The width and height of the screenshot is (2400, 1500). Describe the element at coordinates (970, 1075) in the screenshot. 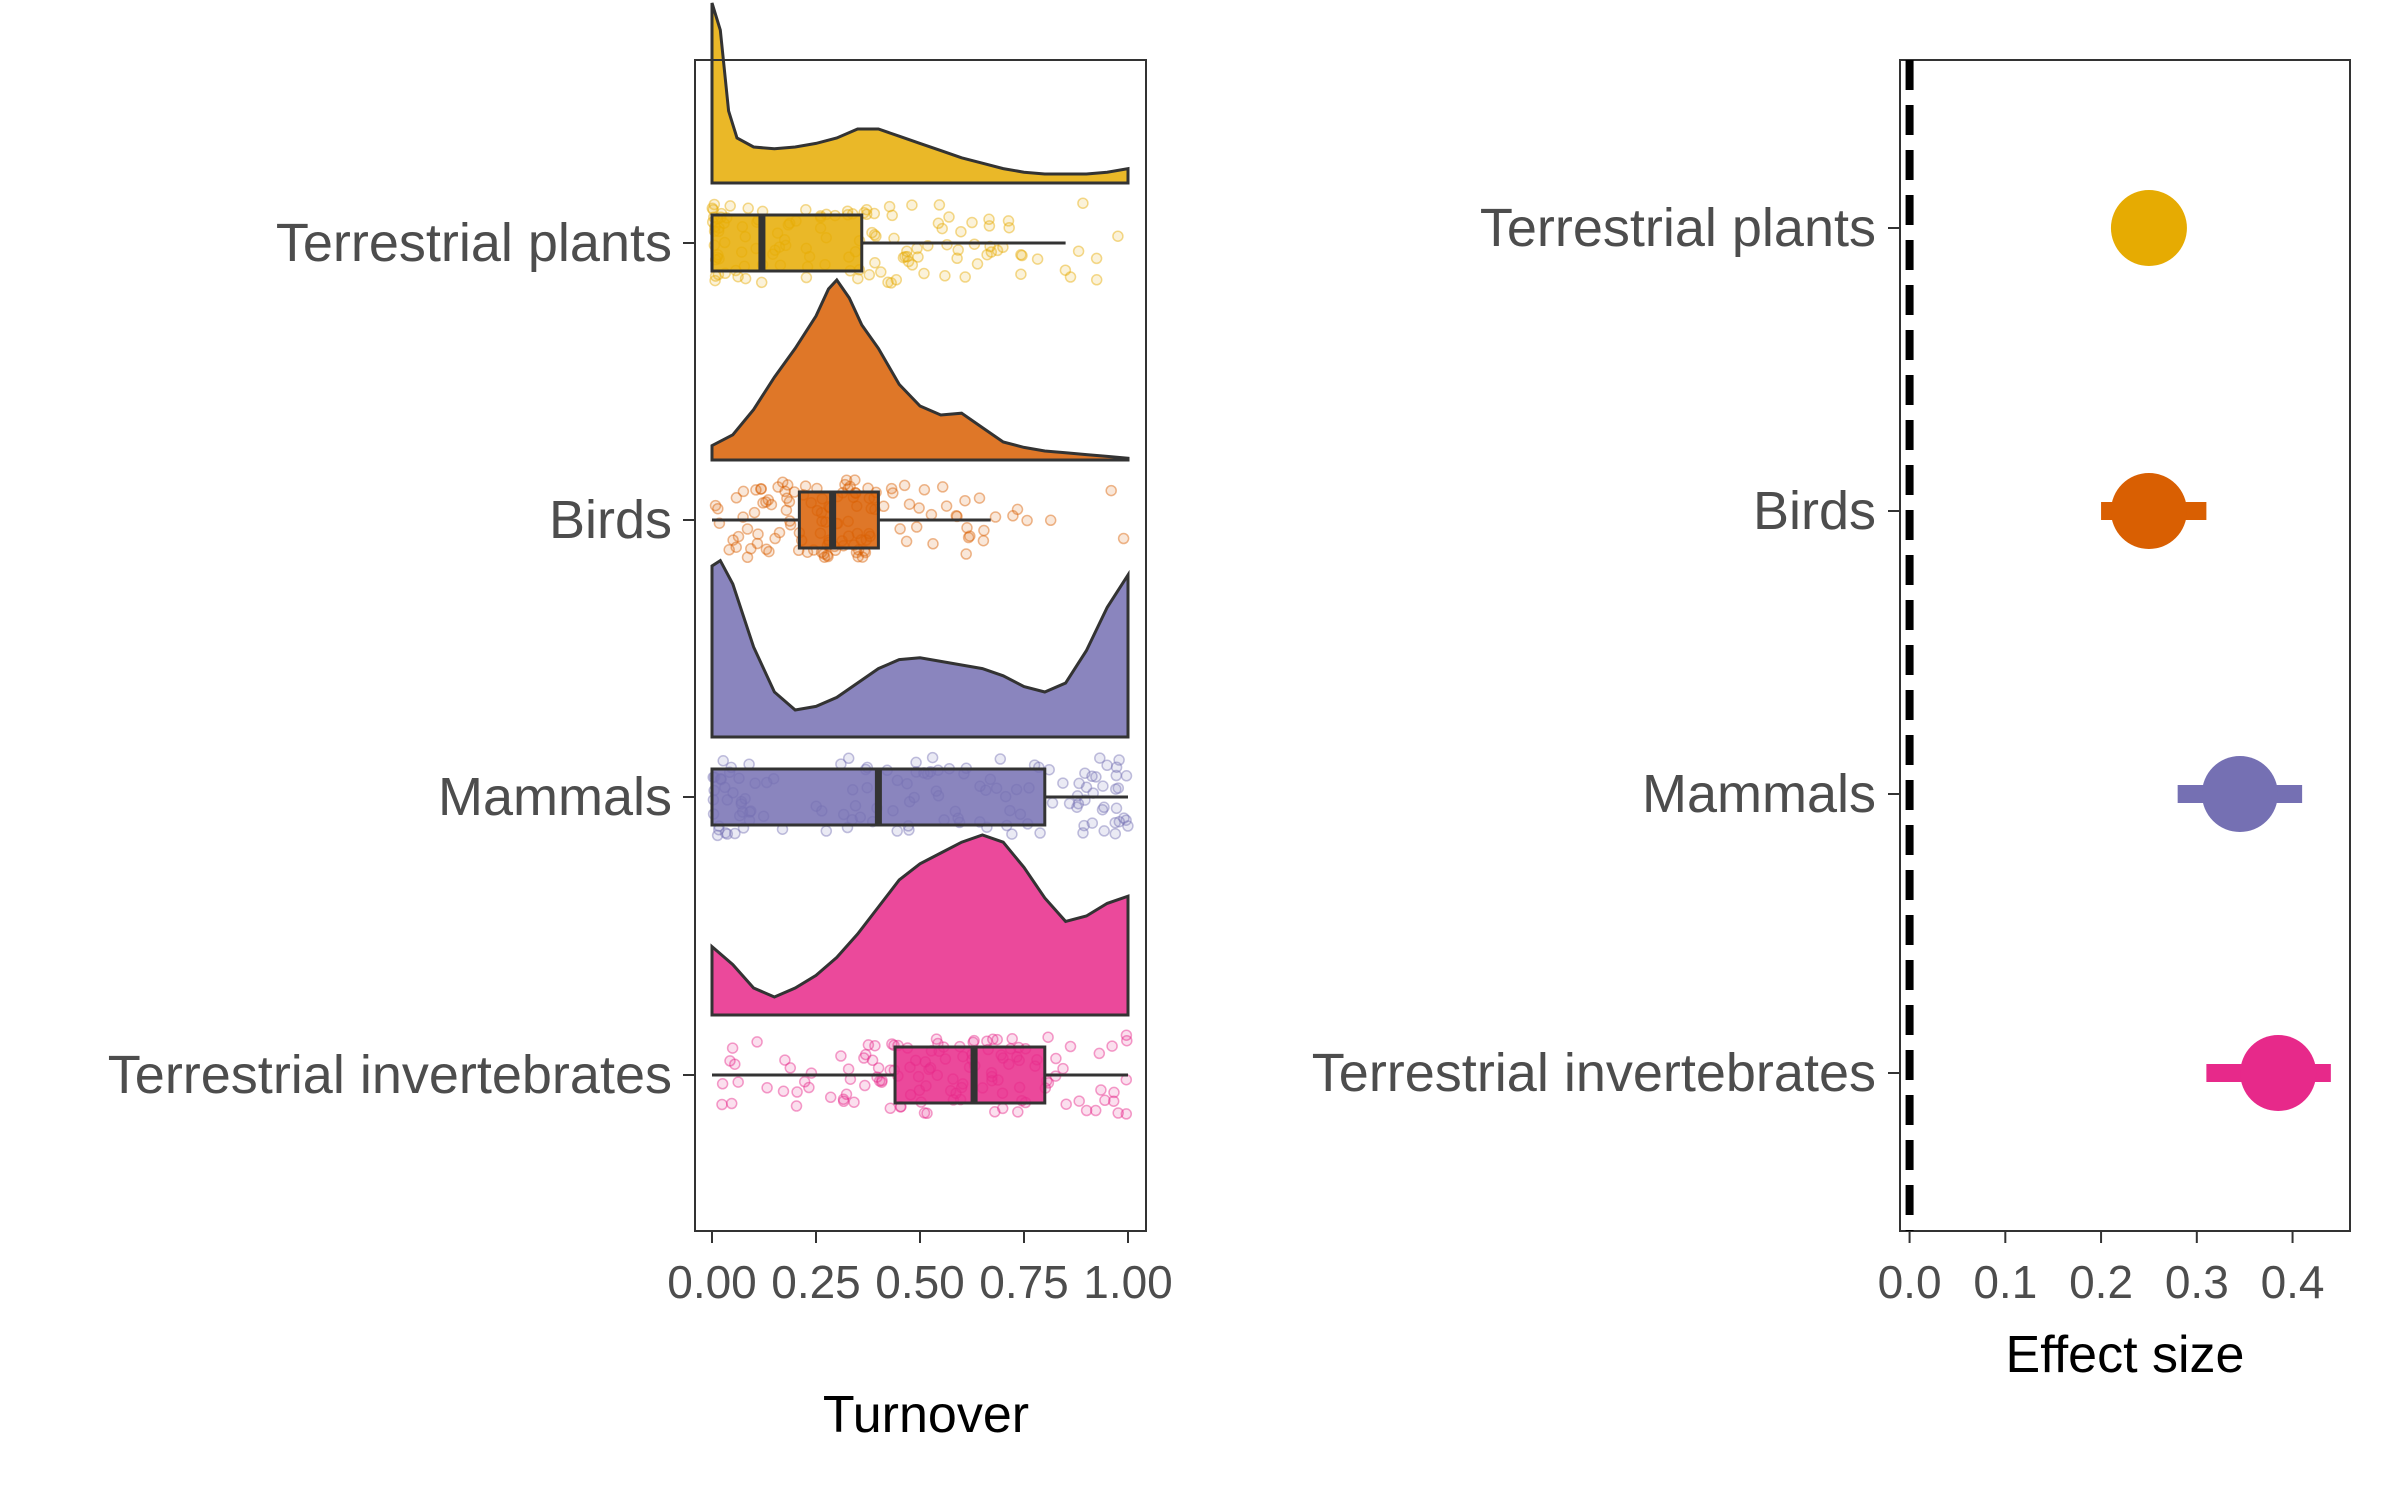

I see `box-terrestrial-invertebrates` at that location.